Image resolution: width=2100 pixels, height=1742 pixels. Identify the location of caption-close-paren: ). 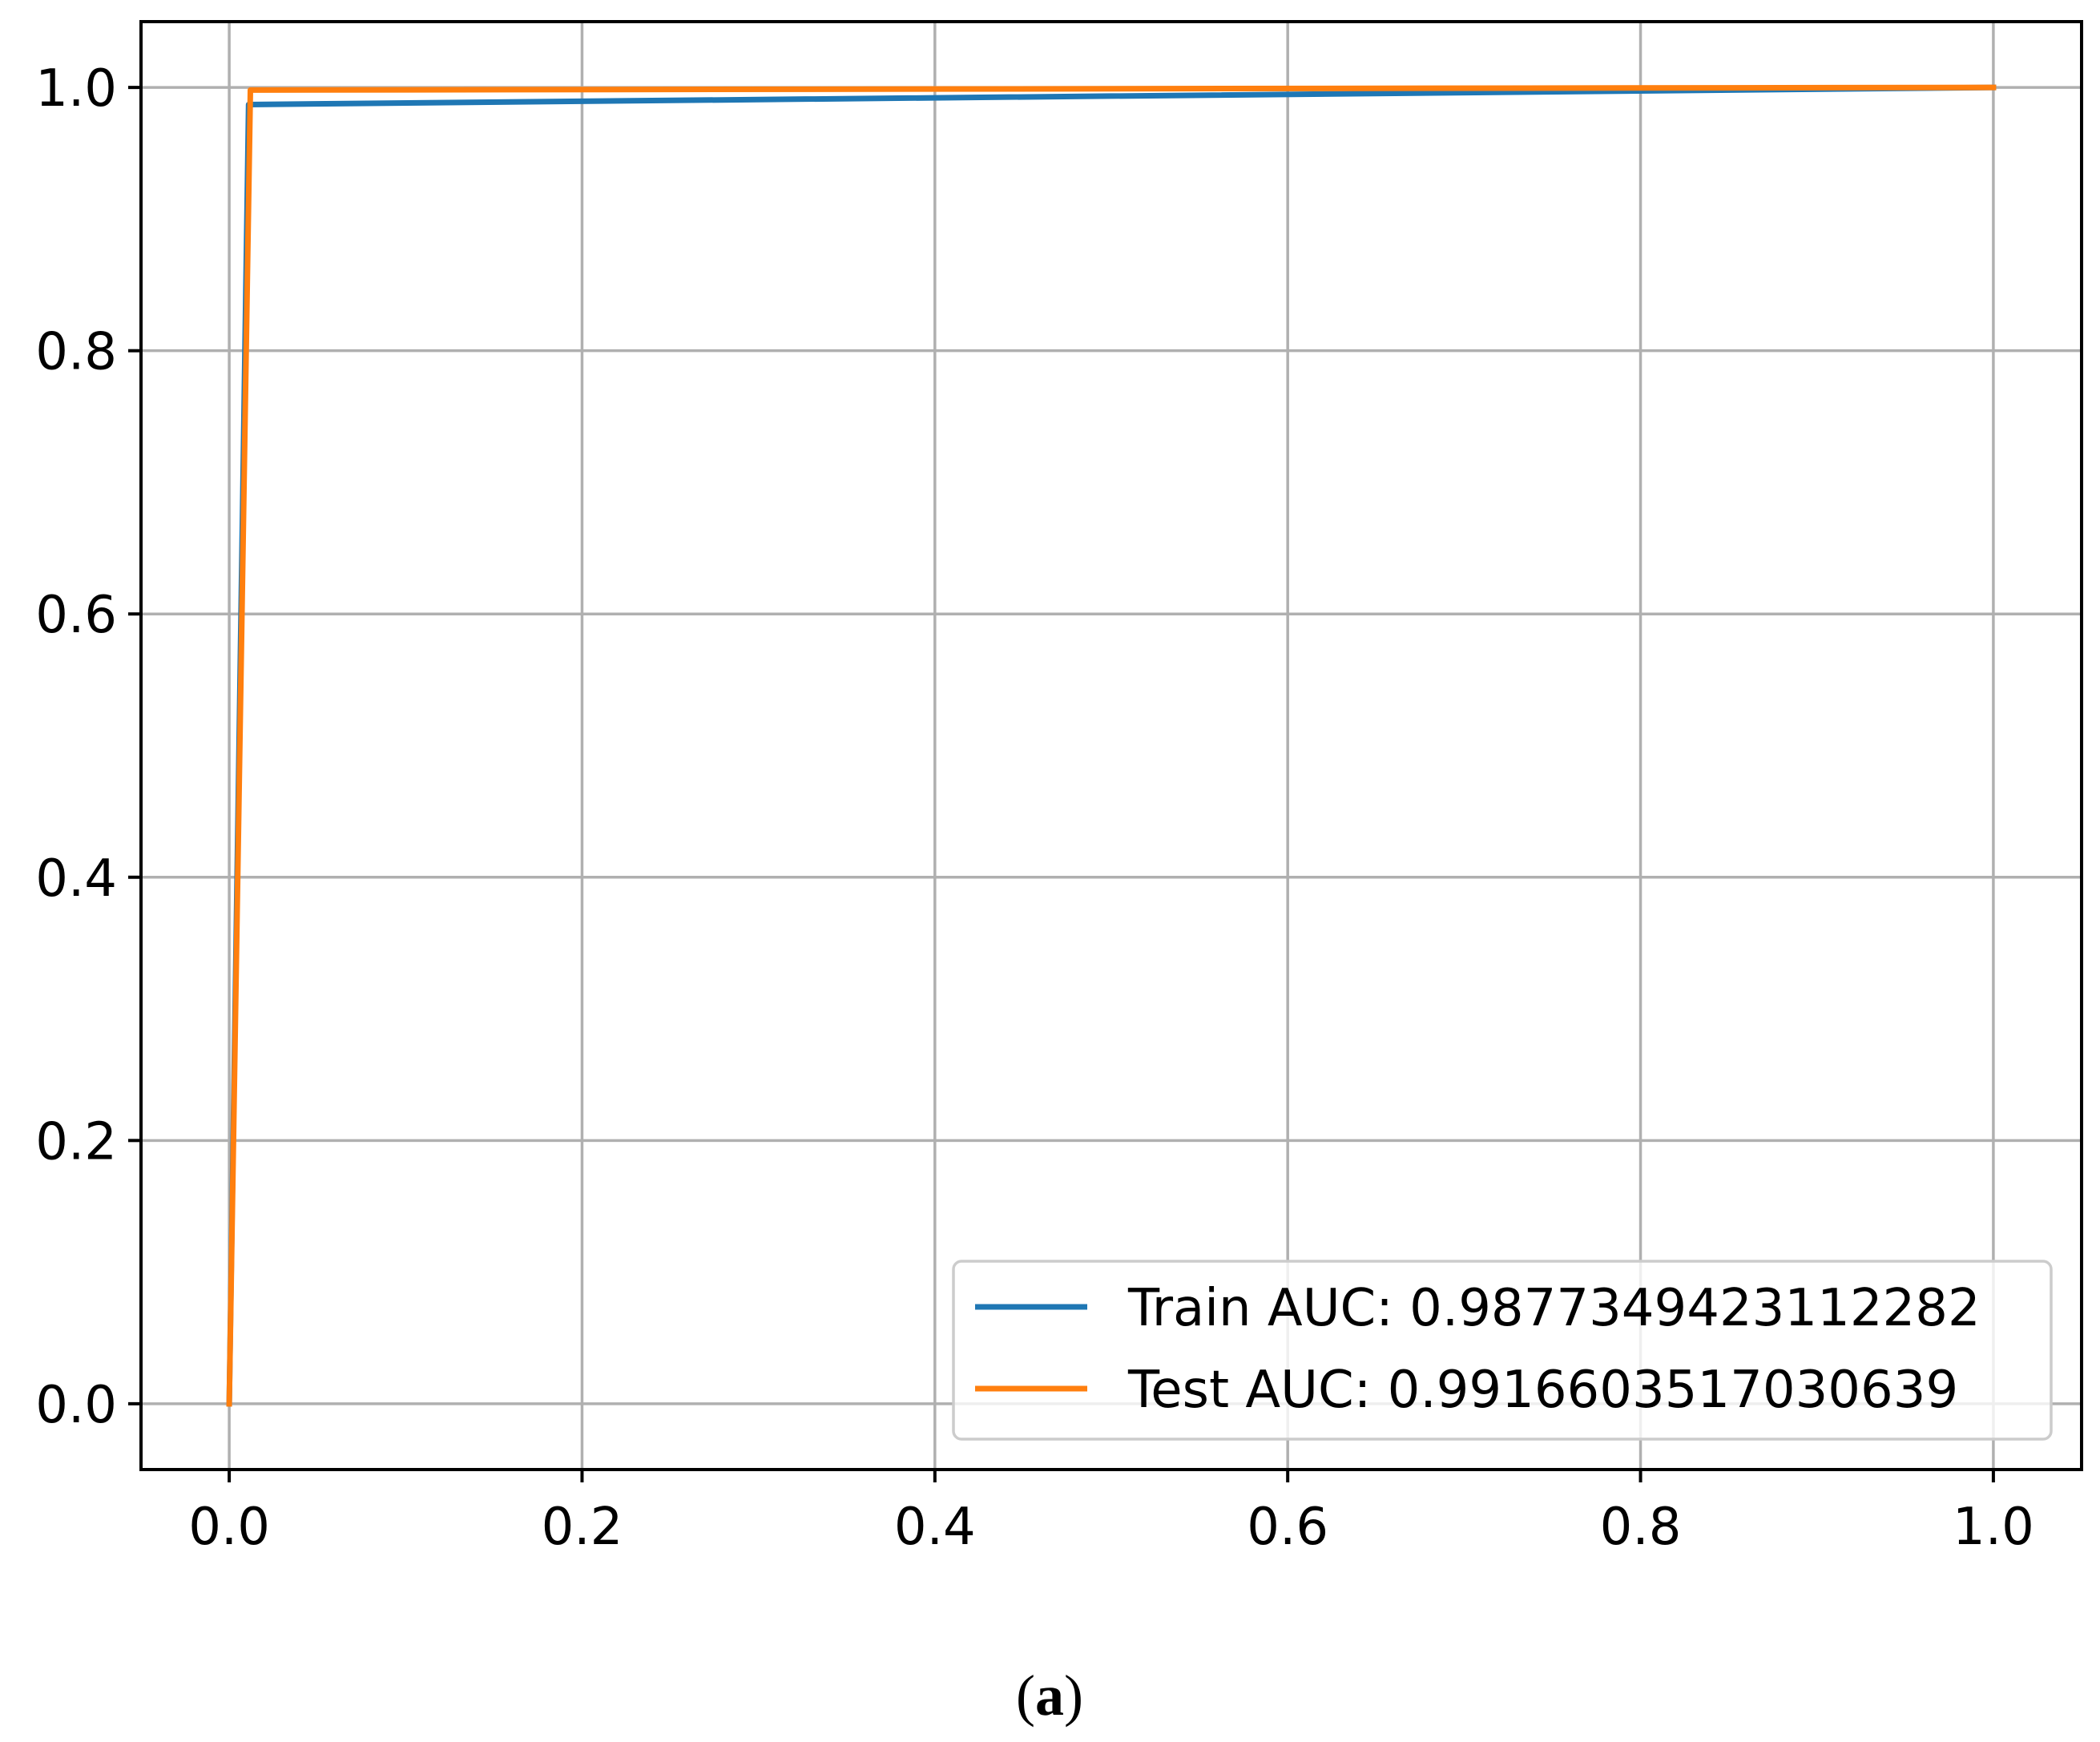
(1074, 1696).